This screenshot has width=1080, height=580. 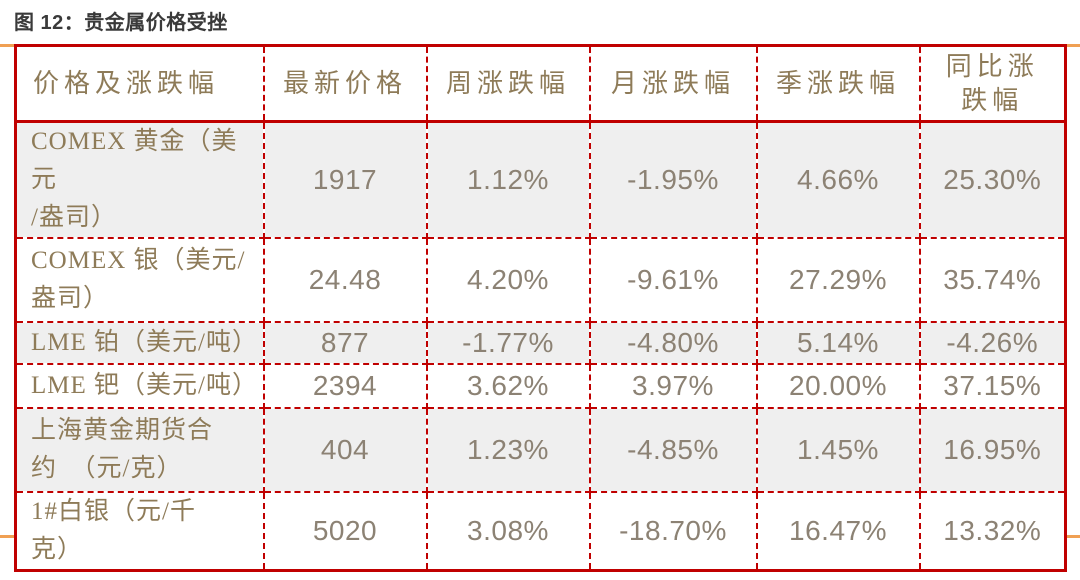 What do you see at coordinates (345, 280) in the screenshot?
I see `latest-price-cell: 24.48` at bounding box center [345, 280].